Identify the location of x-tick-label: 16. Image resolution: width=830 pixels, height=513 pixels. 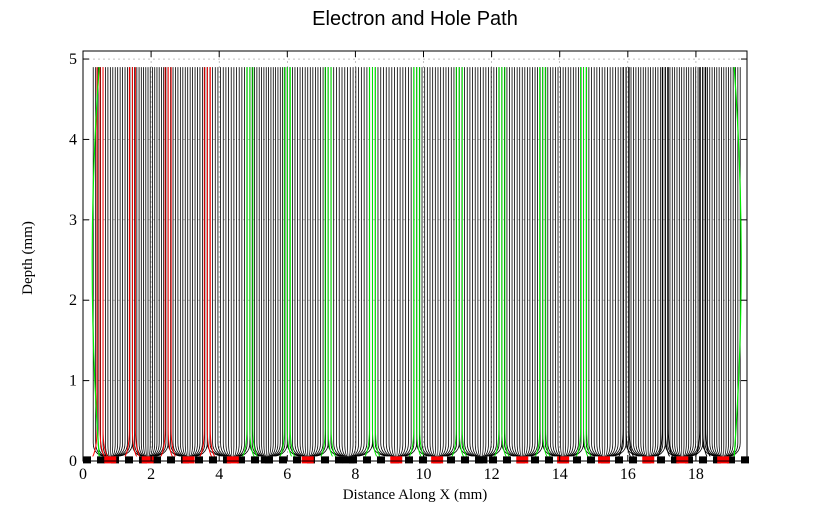
(628, 474).